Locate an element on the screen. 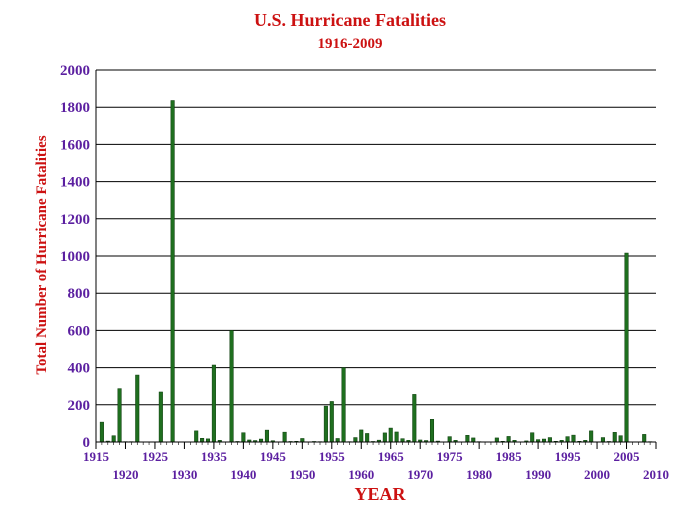 The image size is (700, 525). bar-1996 is located at coordinates (573, 438).